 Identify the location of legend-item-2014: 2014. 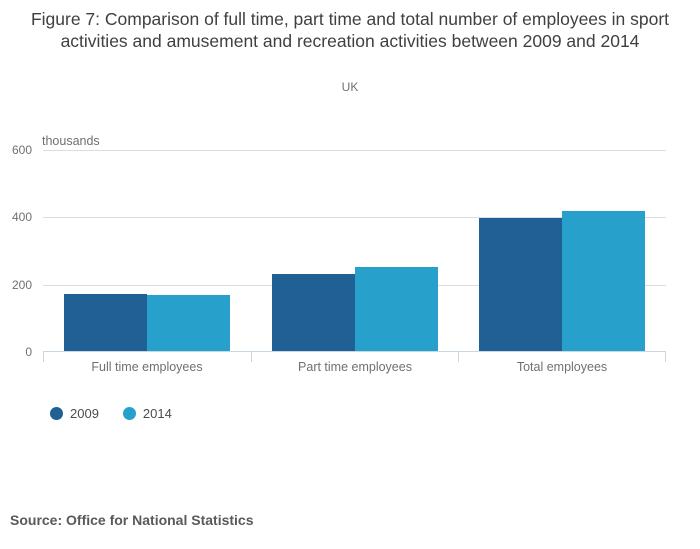
(147, 413).